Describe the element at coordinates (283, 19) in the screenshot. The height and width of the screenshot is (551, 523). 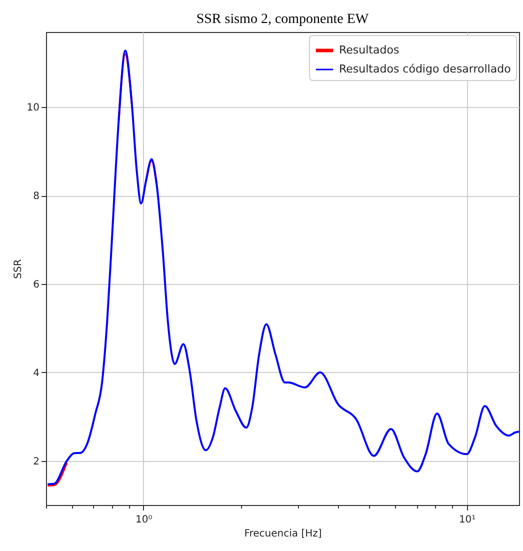
I see `chart-title: SSR sismo 2, componente EW` at that location.